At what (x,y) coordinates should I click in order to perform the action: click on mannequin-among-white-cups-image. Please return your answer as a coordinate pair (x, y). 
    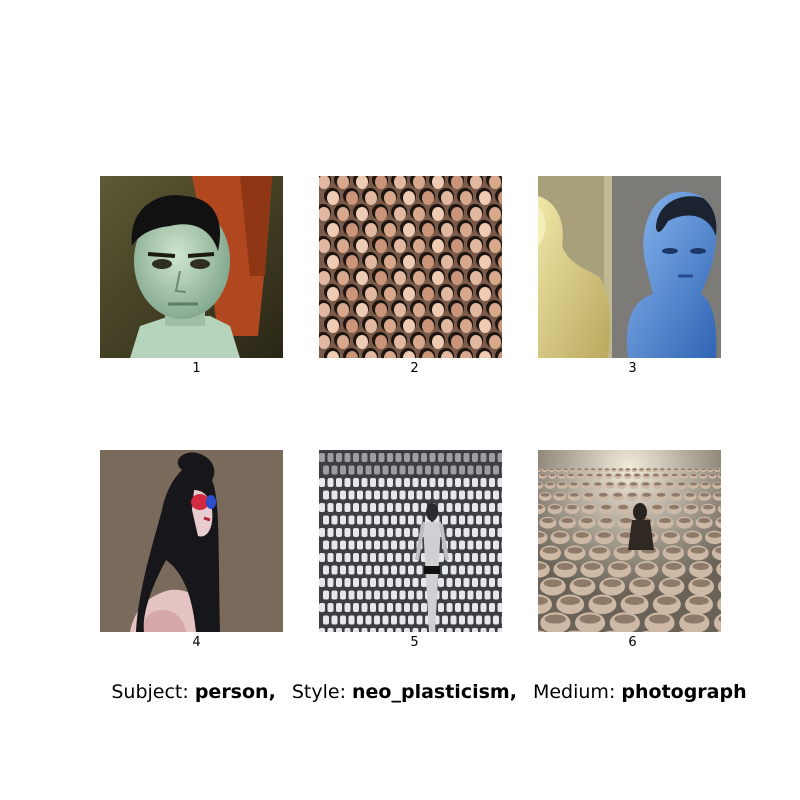
    Looking at the image, I should click on (410, 541).